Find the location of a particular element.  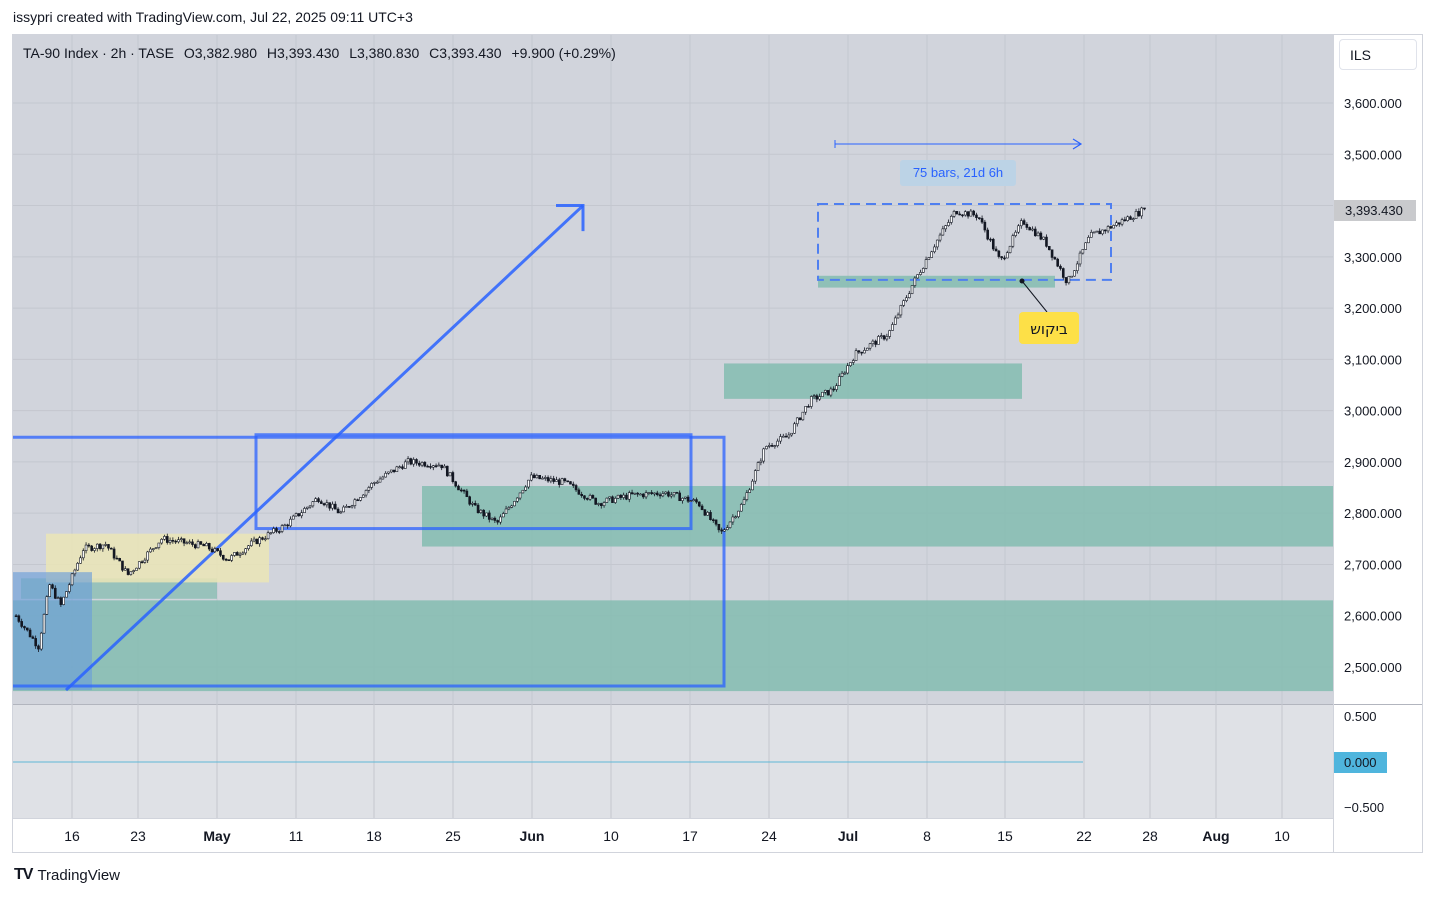

date-range-label-bg is located at coordinates (958, 173).